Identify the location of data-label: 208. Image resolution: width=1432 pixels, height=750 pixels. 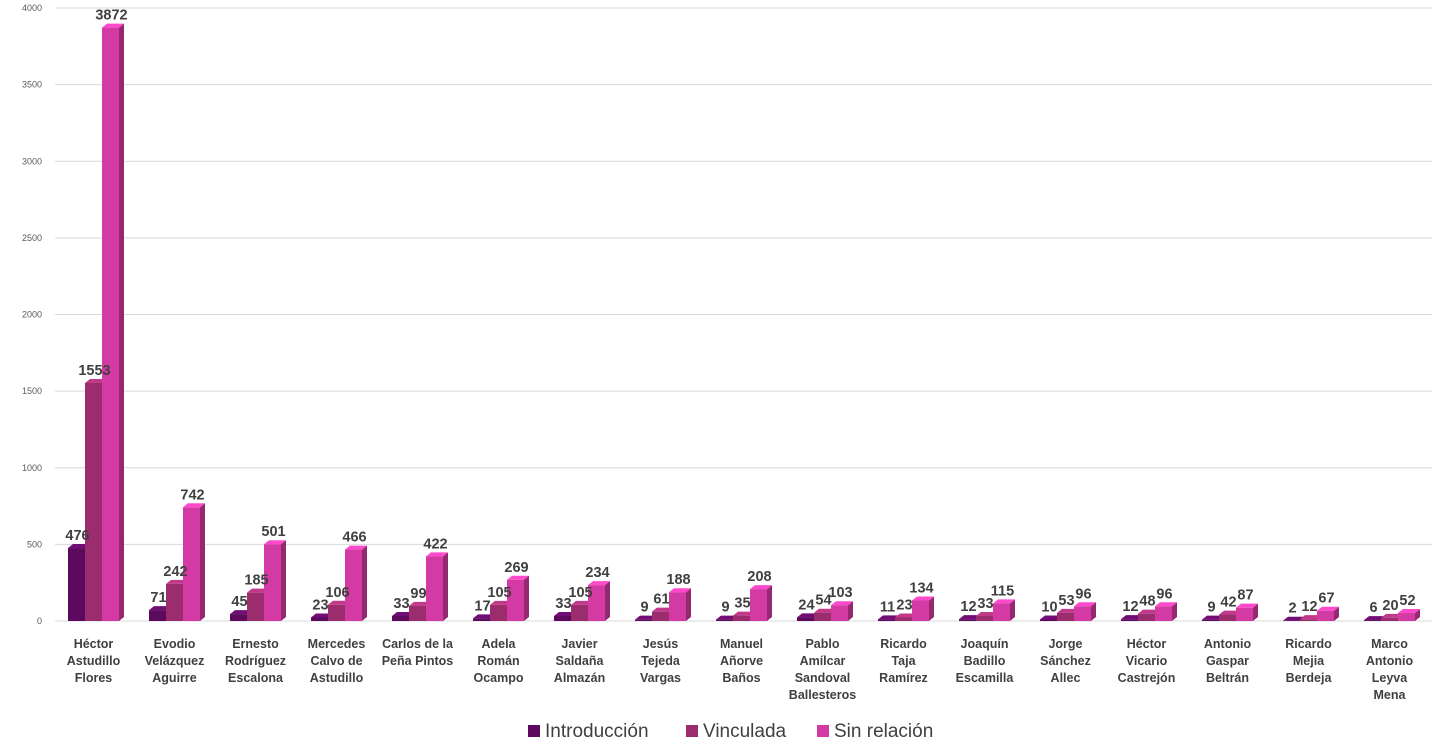
(759, 577).